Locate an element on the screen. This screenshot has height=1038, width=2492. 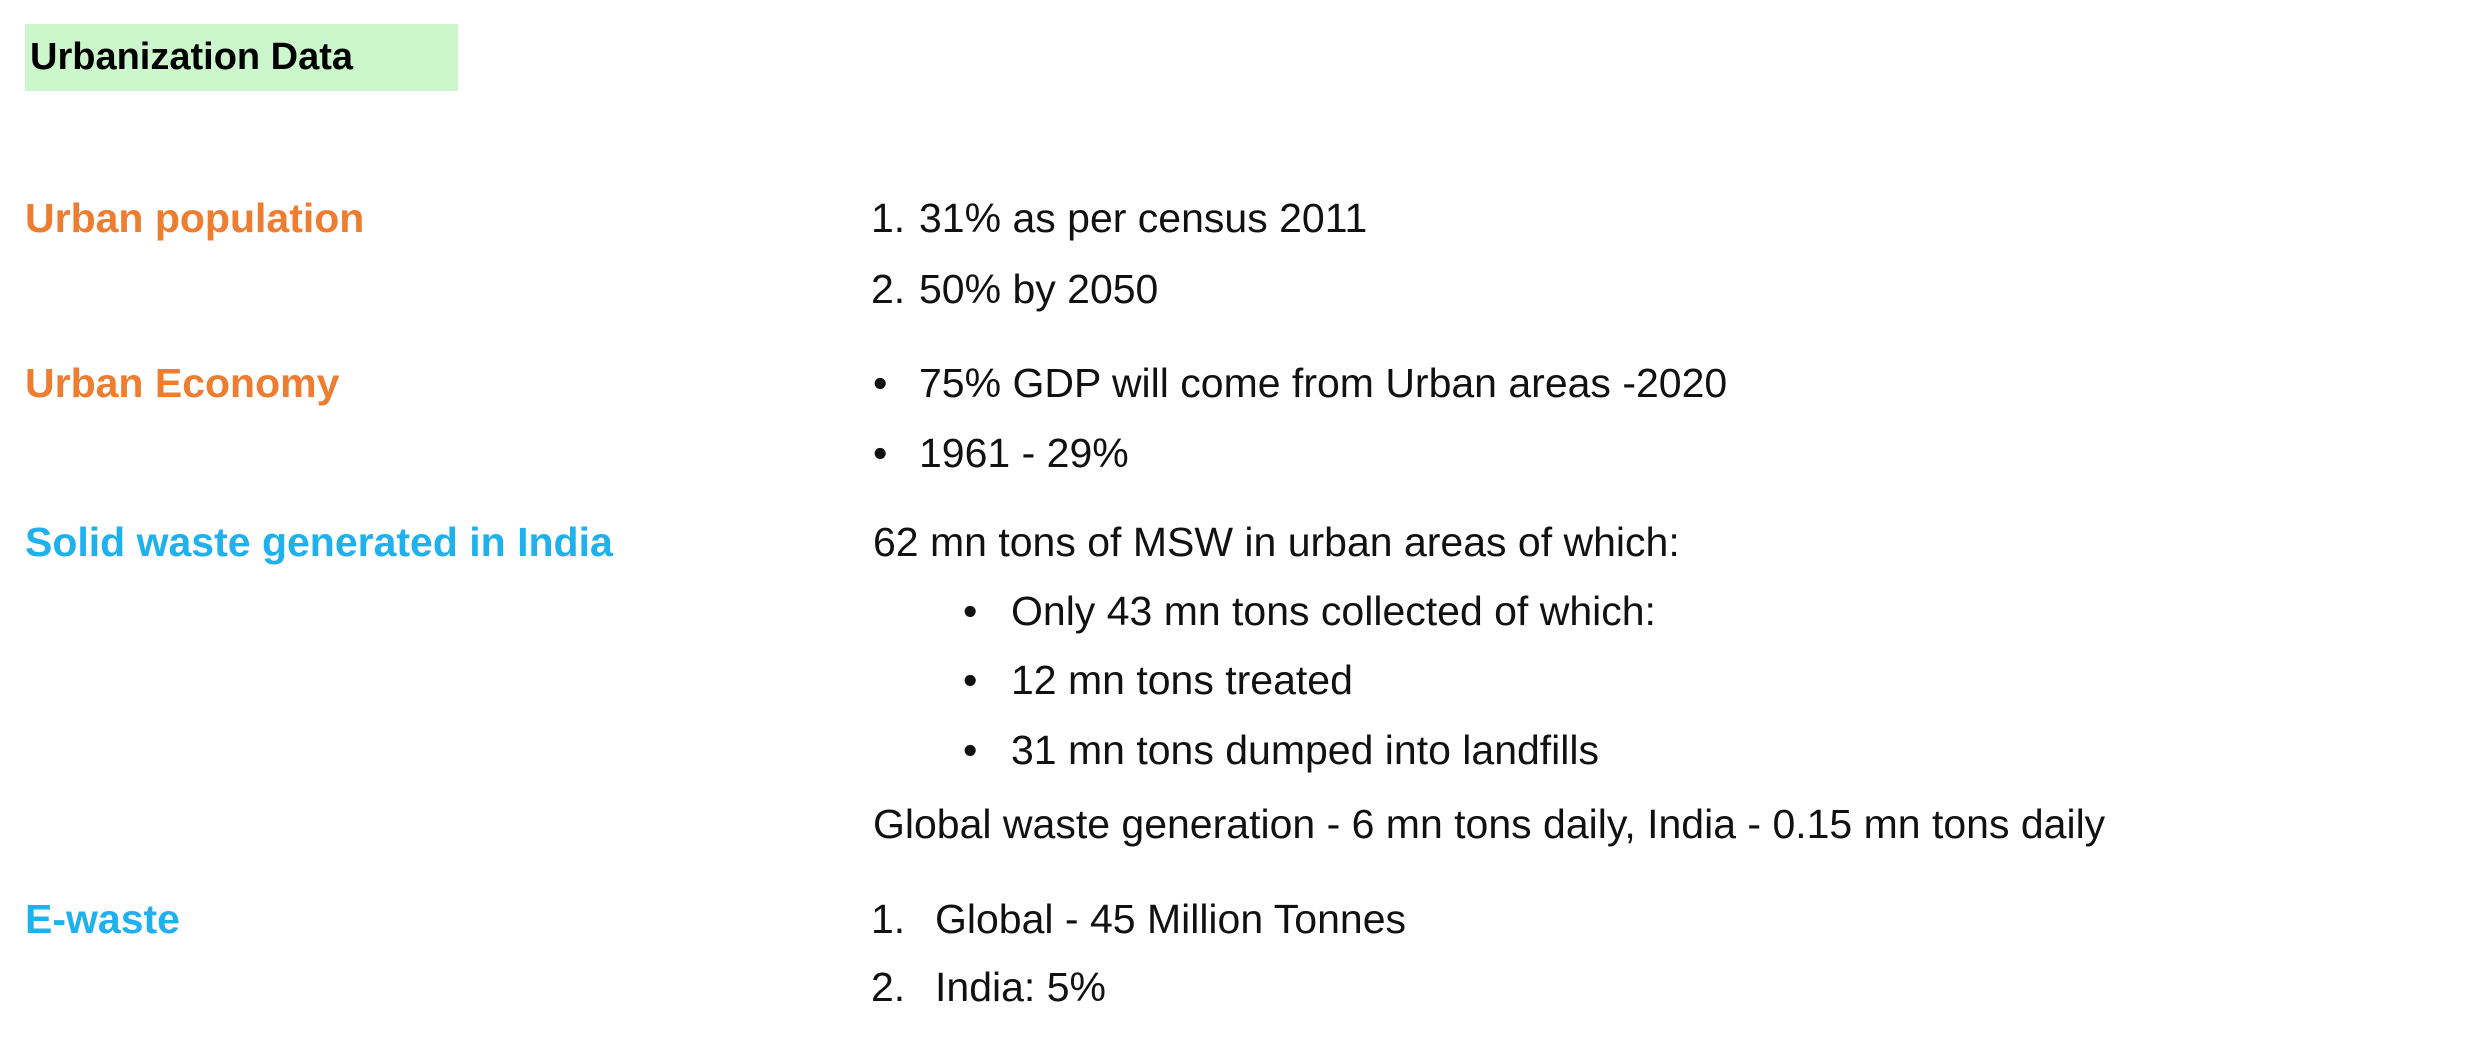
label-urban-population: Urban population is located at coordinates (195, 218).